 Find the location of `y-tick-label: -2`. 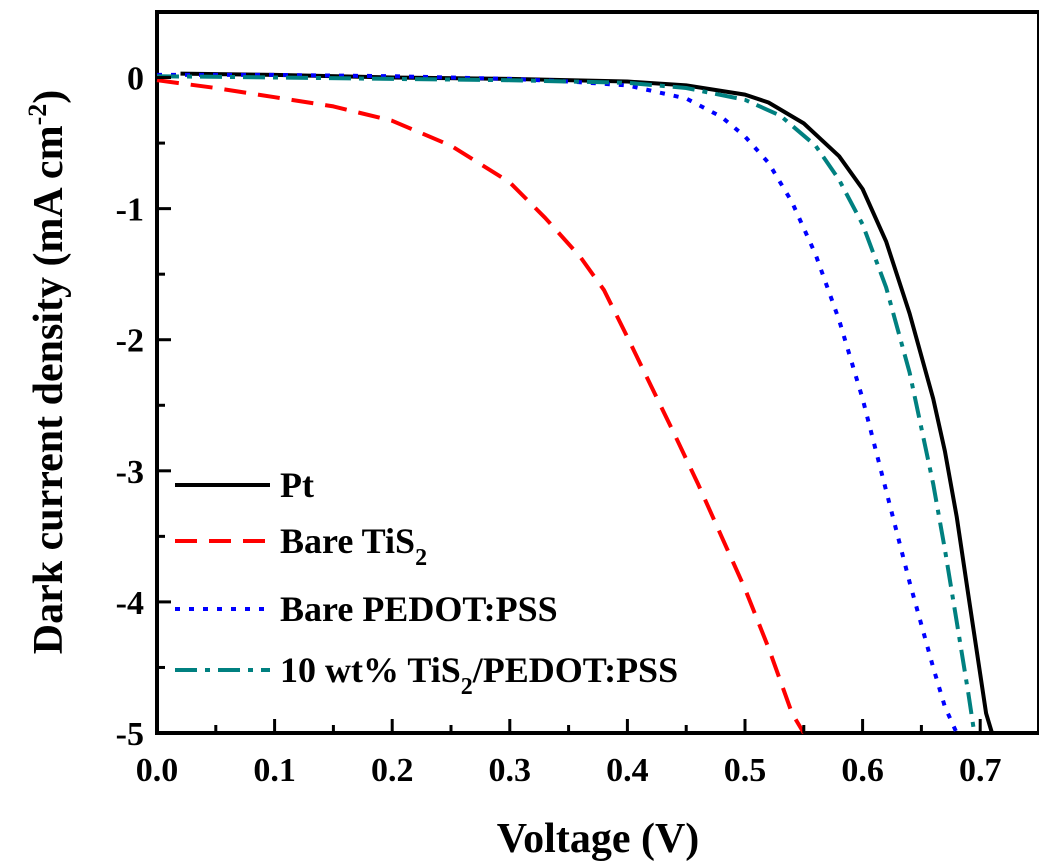

y-tick-label: -2 is located at coordinates (130, 341).